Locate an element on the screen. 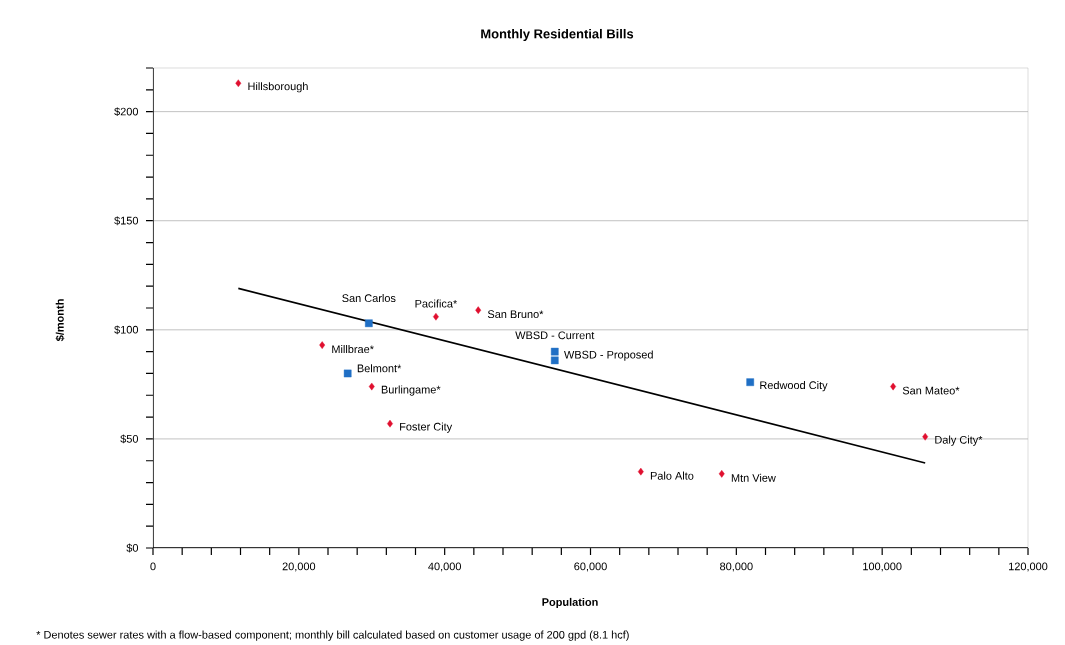 The height and width of the screenshot is (645, 1065). annotation: San Mateo* is located at coordinates (931, 390).